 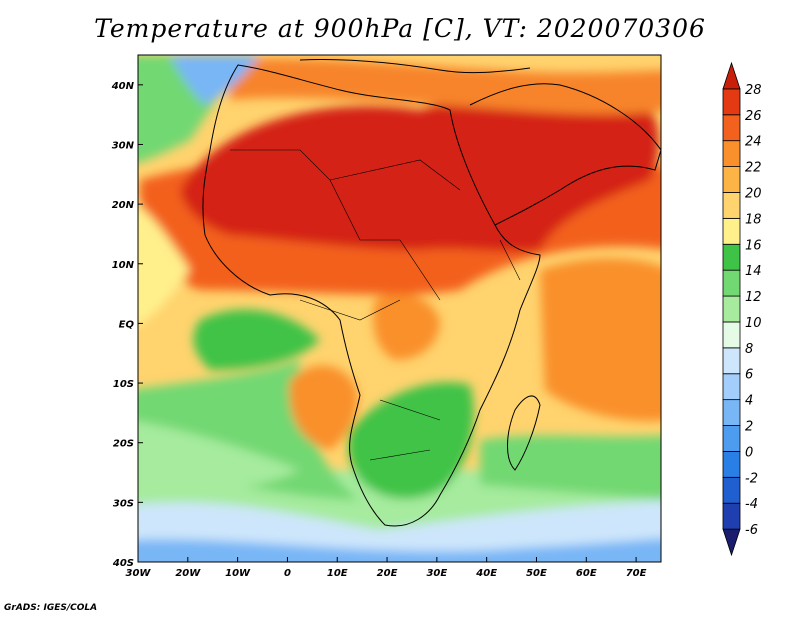 I want to click on colorbar-label: 8, so click(x=749, y=349).